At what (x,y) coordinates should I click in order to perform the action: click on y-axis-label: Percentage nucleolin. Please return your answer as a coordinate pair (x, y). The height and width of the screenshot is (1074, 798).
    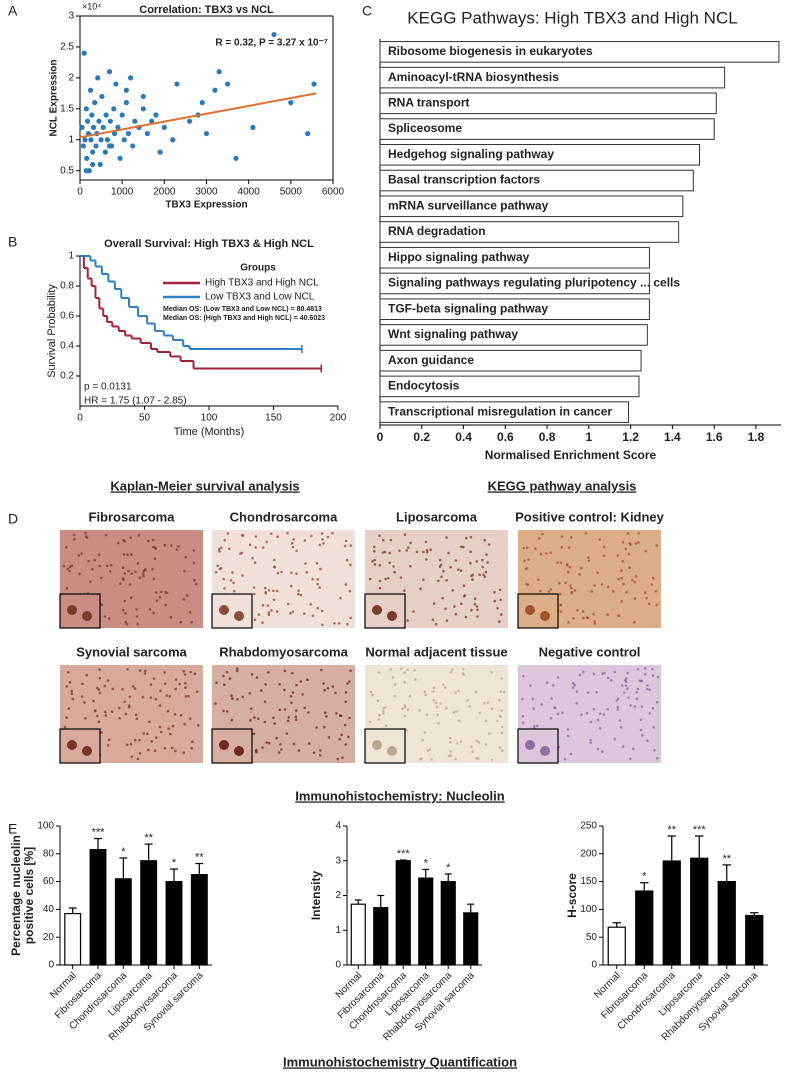
    Looking at the image, I should click on (16, 895).